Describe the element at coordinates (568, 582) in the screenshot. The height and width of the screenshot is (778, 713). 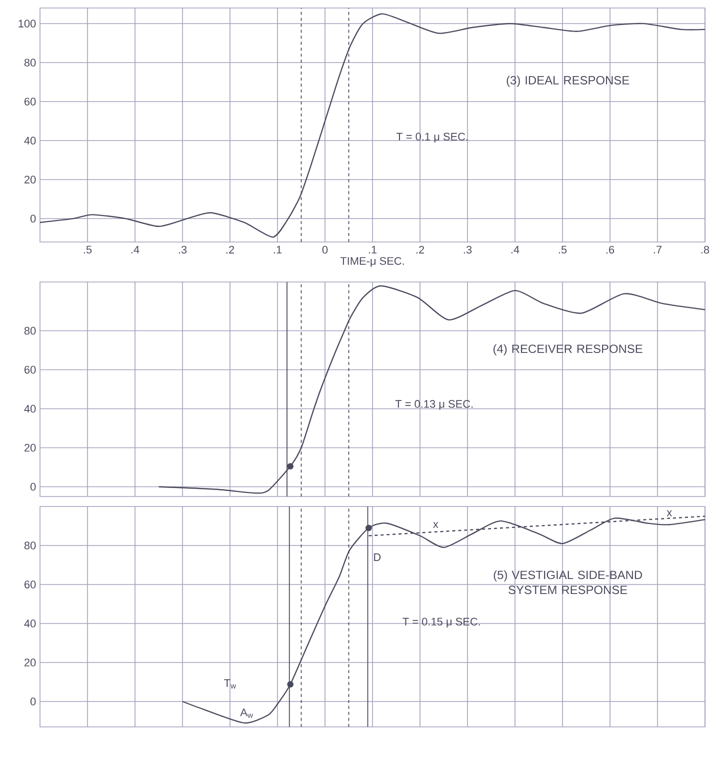
I see `text: (5) VESTIGIAL SIDE-BAND SYSTEM RESPONSE` at that location.